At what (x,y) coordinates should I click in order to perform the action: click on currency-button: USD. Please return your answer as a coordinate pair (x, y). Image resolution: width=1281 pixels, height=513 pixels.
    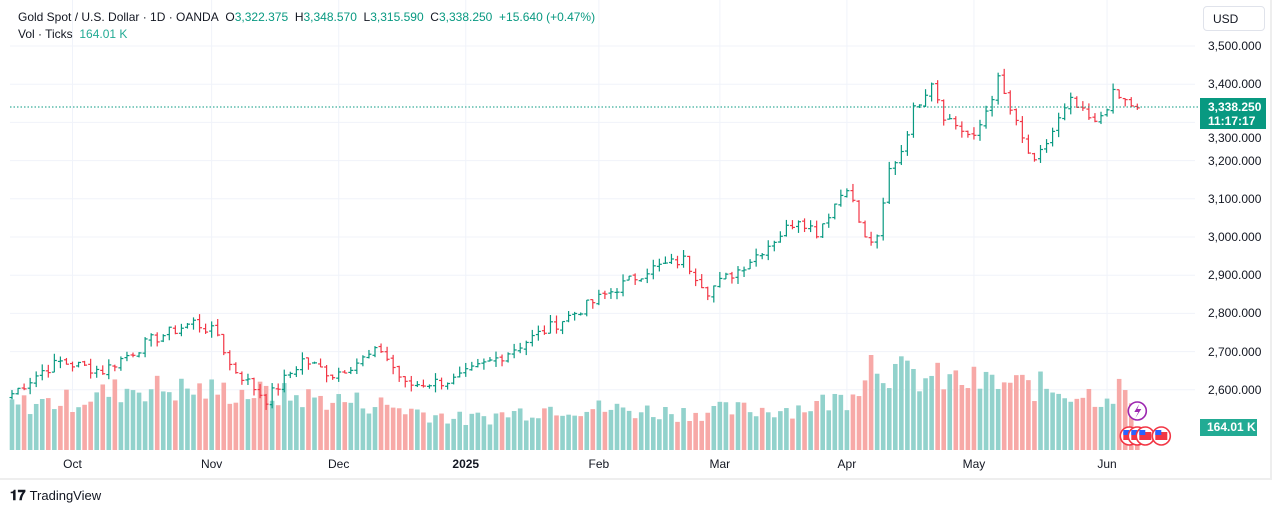
    Looking at the image, I should click on (1234, 18).